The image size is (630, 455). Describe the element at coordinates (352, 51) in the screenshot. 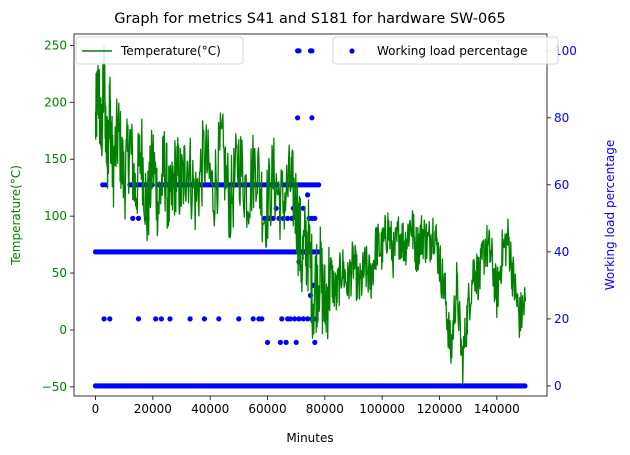

I see `legend-load-swatch` at that location.